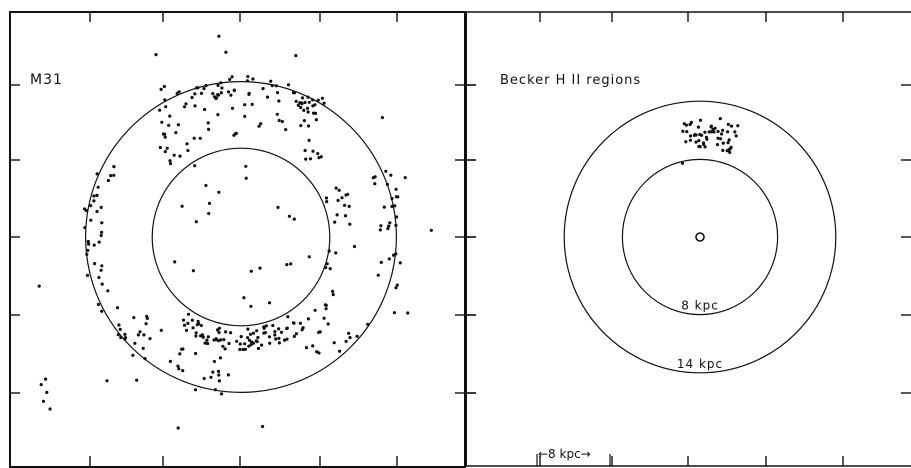 The height and width of the screenshot is (468, 911). I want to click on panel-left-title: M31, so click(46, 80).